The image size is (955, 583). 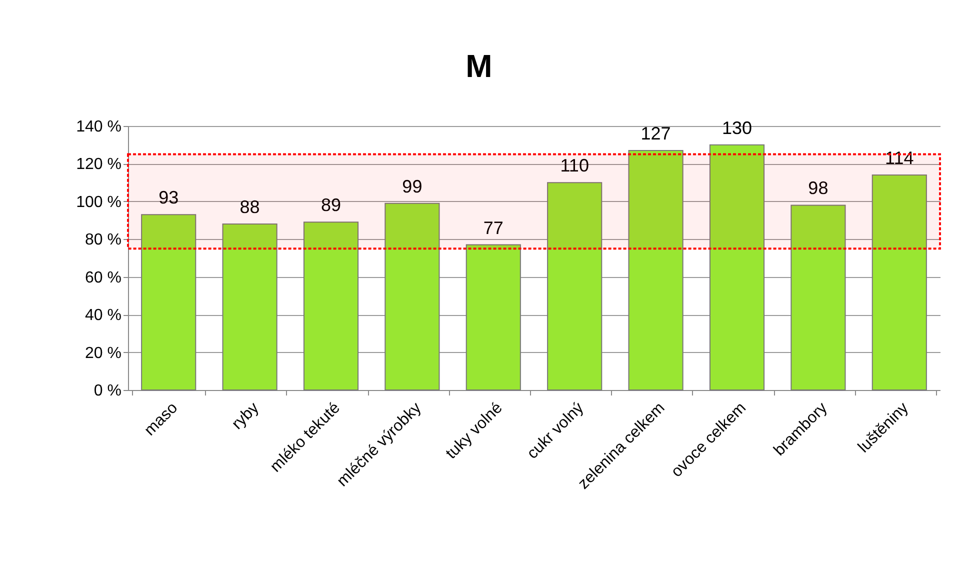 What do you see at coordinates (818, 188) in the screenshot?
I see `data-label: 98` at bounding box center [818, 188].